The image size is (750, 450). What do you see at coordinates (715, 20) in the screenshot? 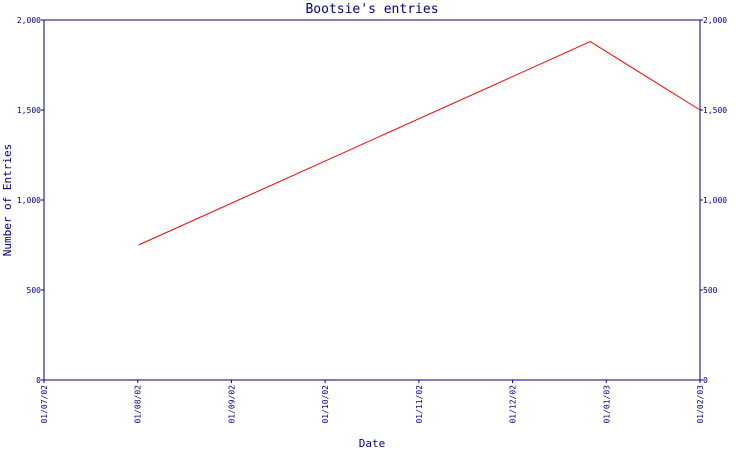
I see `y-tick-label-right: 2,000` at bounding box center [715, 20].